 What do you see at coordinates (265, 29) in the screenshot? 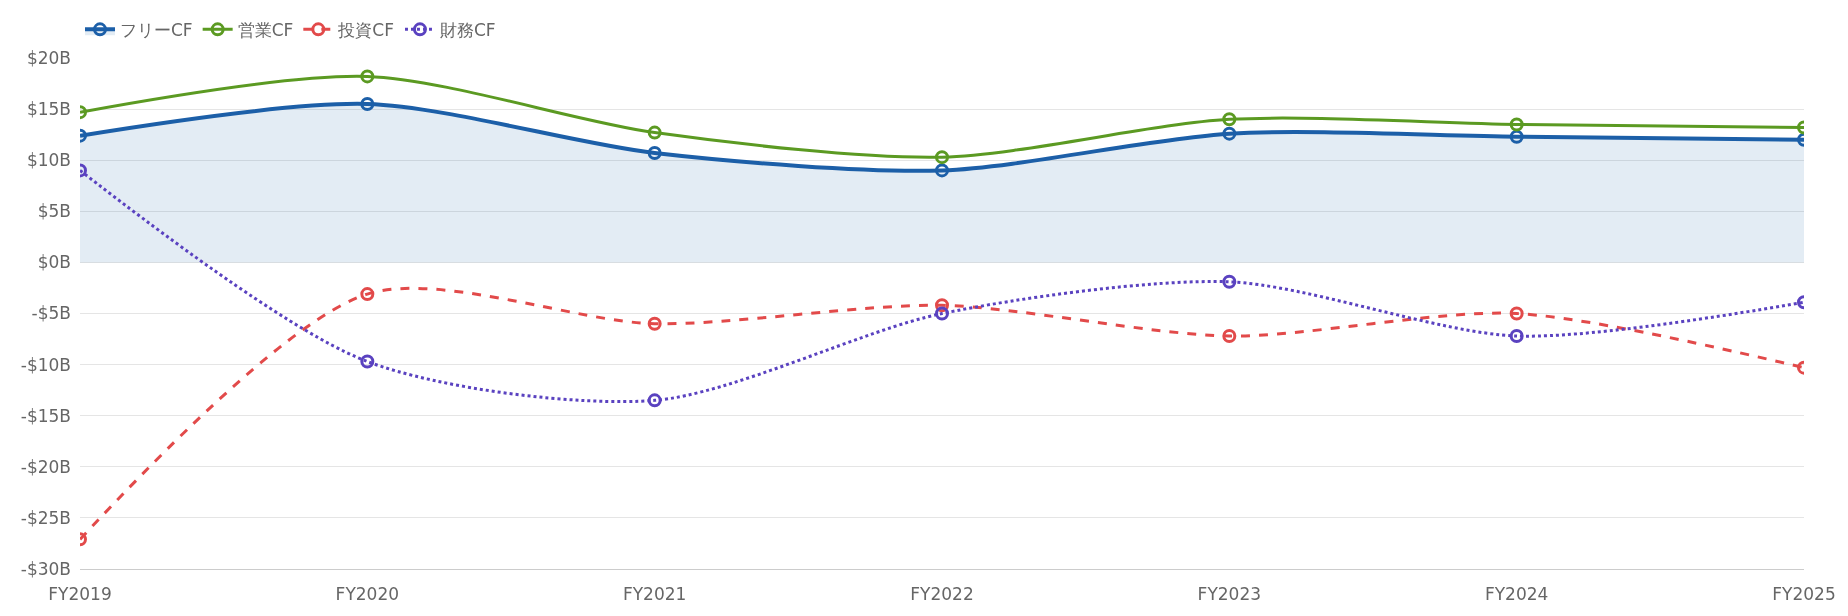
I see `legend-label: 営業CF` at bounding box center [265, 29].